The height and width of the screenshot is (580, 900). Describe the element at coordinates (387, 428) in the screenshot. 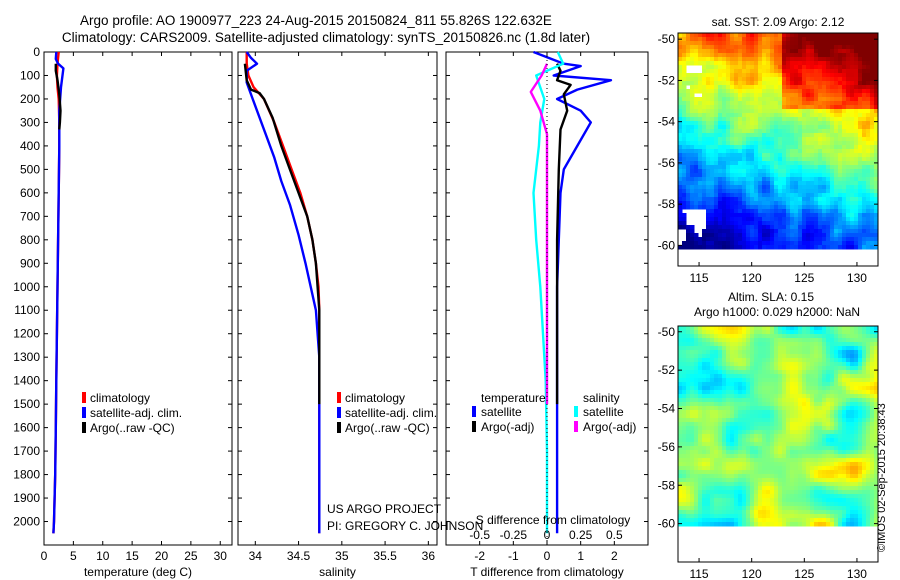

I see `salinity-legend-label: Argo(..raw -QC)` at that location.